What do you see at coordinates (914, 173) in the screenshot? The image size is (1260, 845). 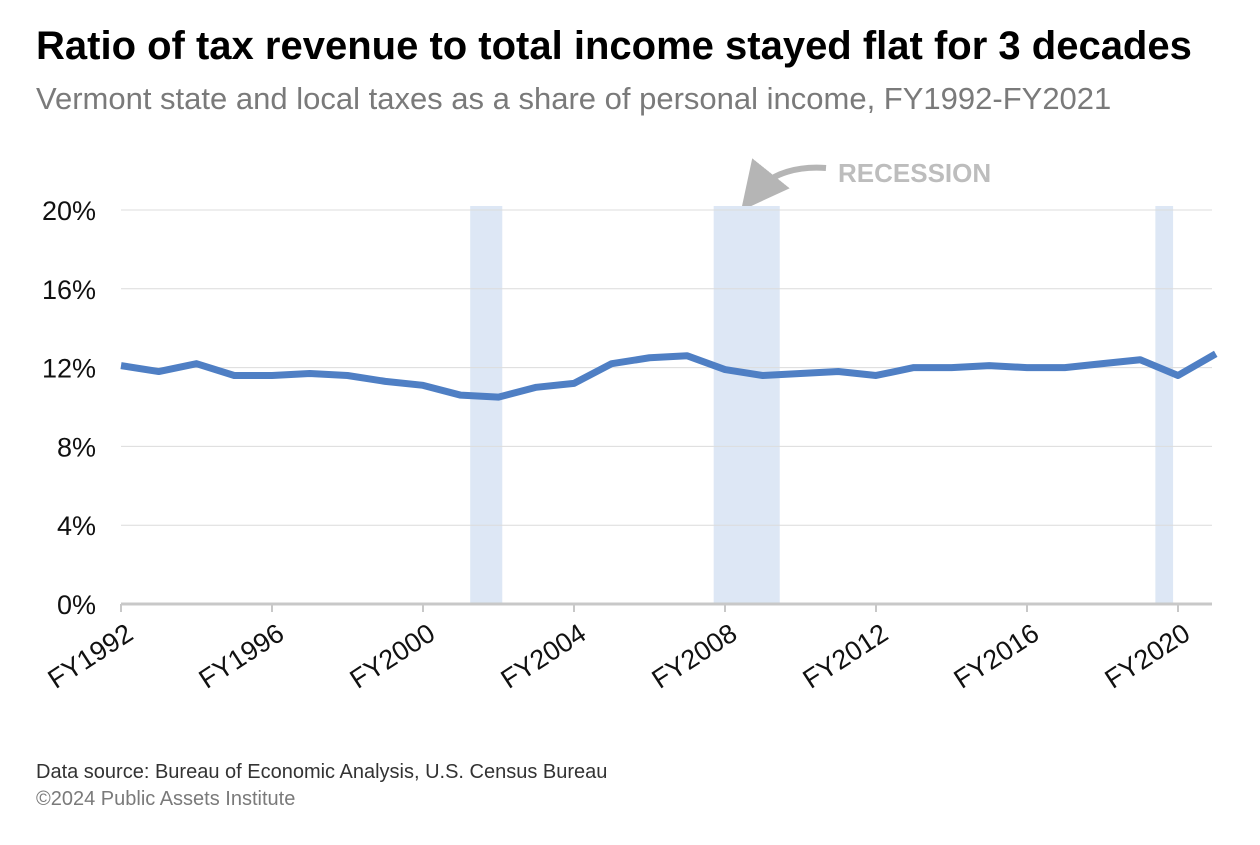 I see `annotation: RECESSION` at bounding box center [914, 173].